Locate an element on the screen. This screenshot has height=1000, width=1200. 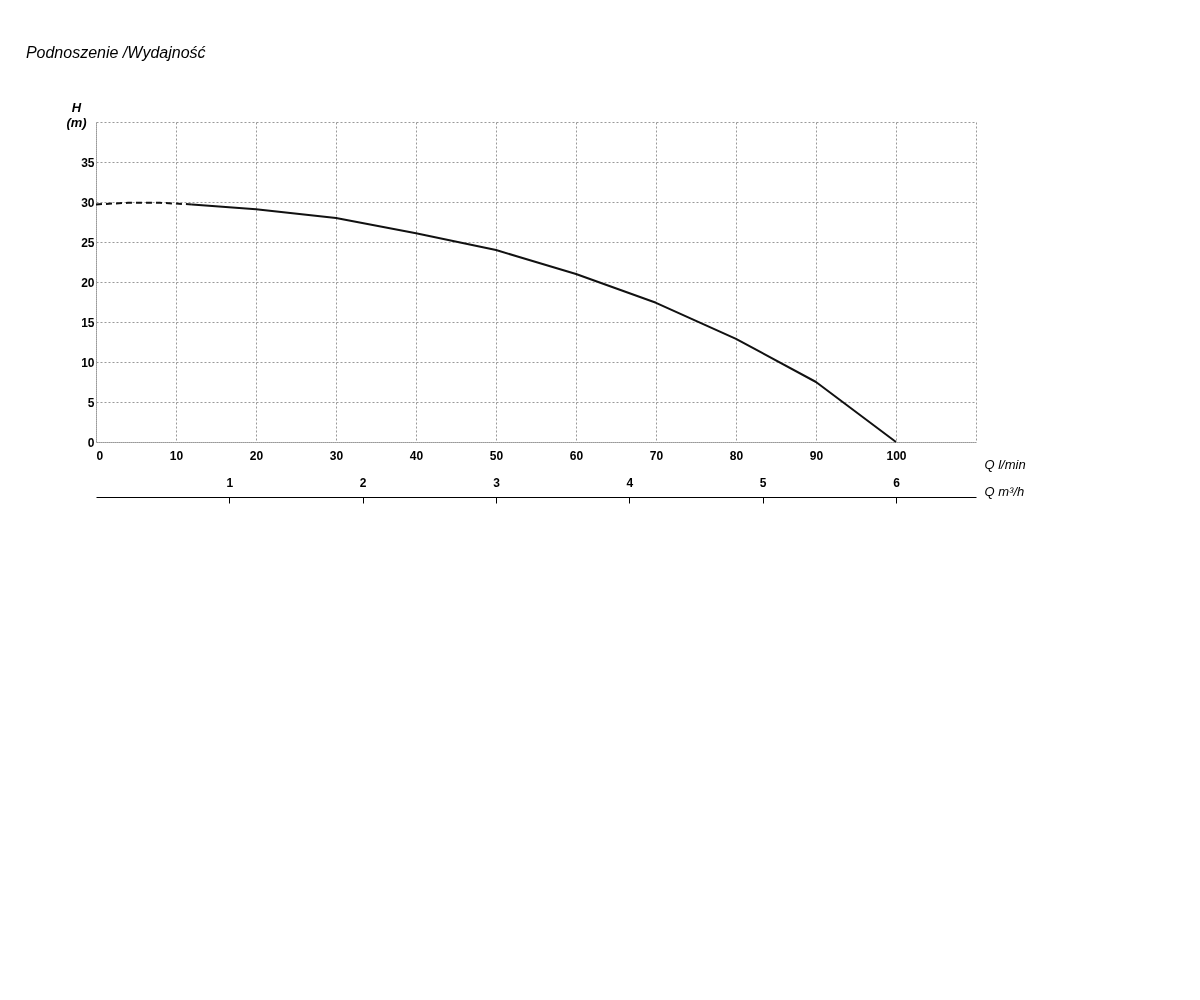
x-tick-label: 30 is located at coordinates (336, 455).